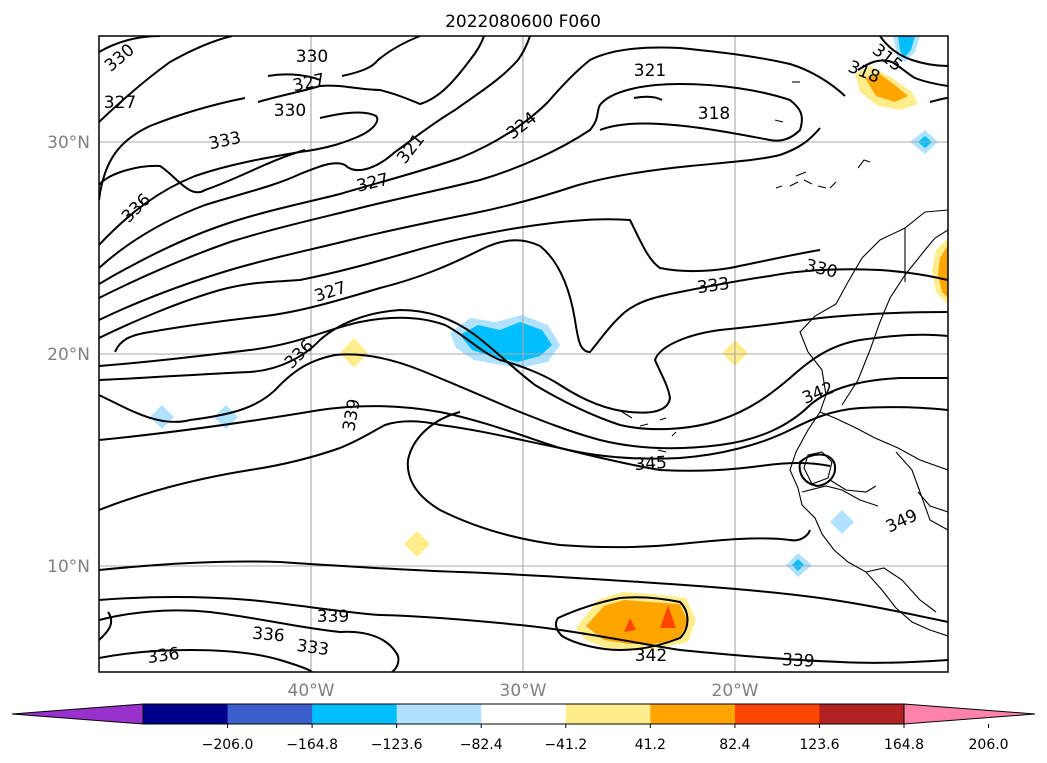  Describe the element at coordinates (989, 745) in the screenshot. I see `colorbar-tick-label: 206.0` at that location.